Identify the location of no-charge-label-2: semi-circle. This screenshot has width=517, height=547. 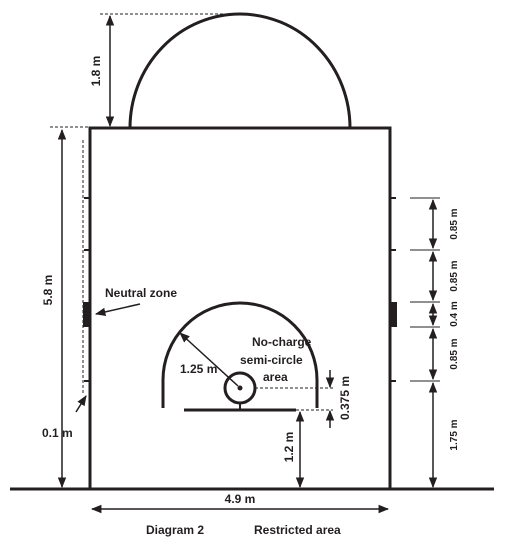
(271, 360).